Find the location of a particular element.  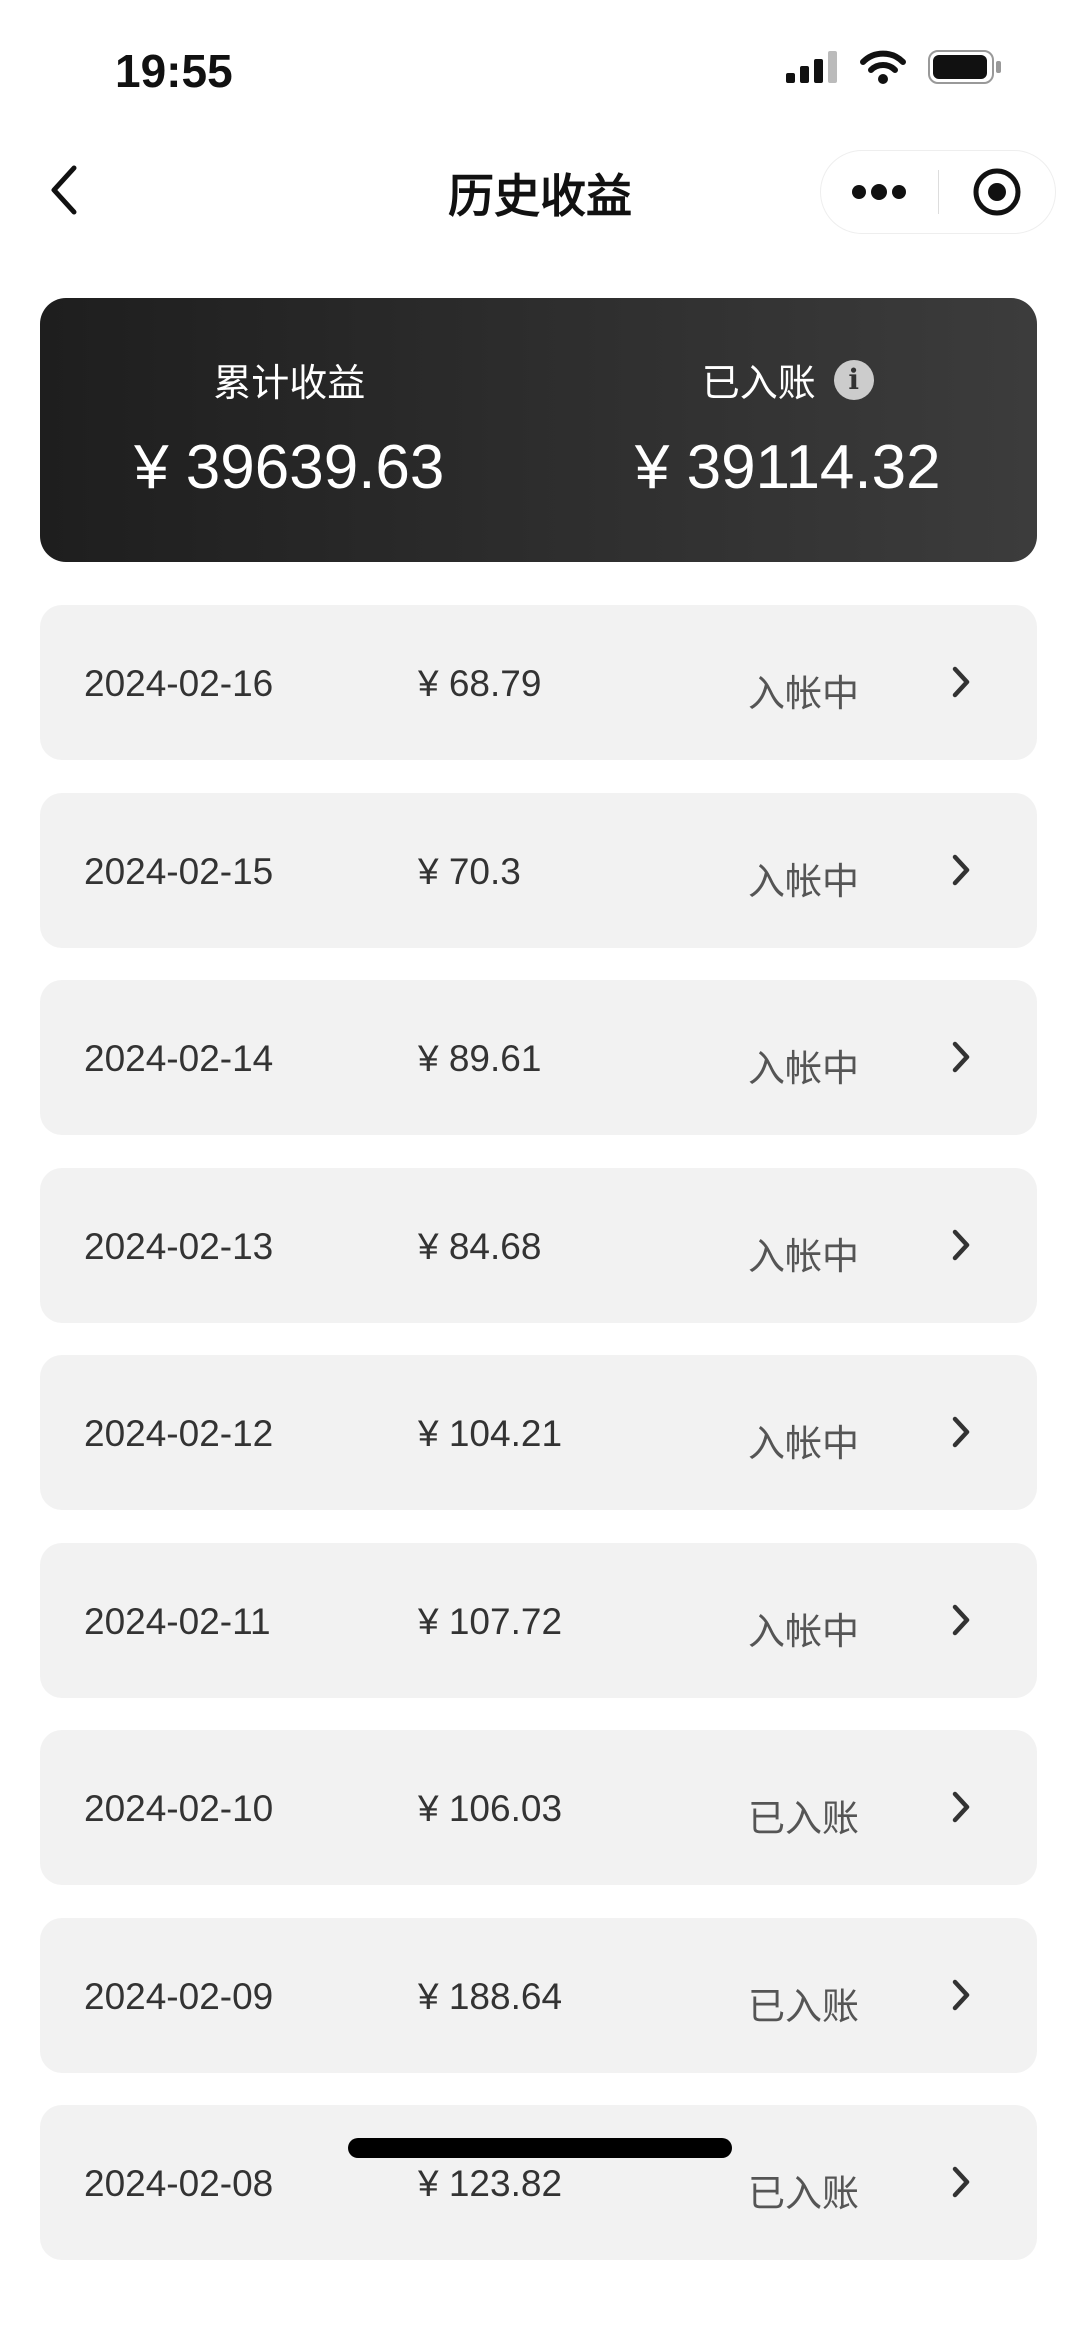

earning-record-row: 2024-02-15 ¥ 70.3 入帐中 is located at coordinates (538, 870).